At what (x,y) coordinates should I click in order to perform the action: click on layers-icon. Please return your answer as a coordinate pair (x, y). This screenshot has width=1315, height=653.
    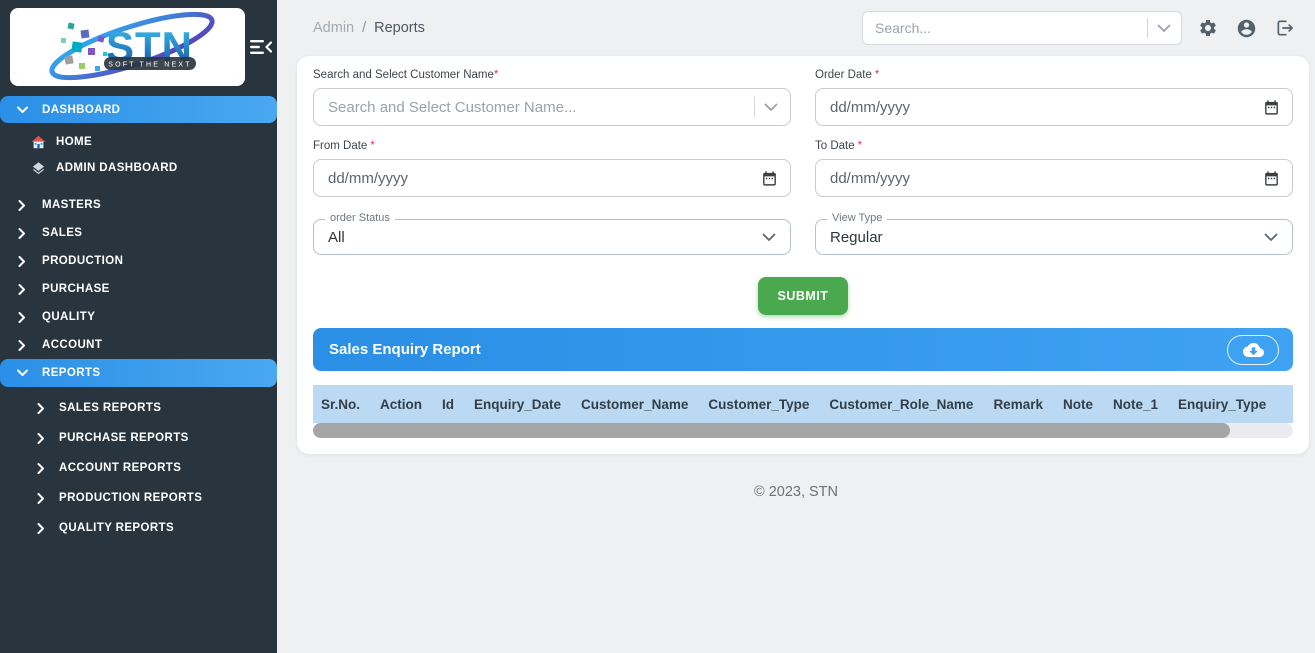
    Looking at the image, I should click on (38, 168).